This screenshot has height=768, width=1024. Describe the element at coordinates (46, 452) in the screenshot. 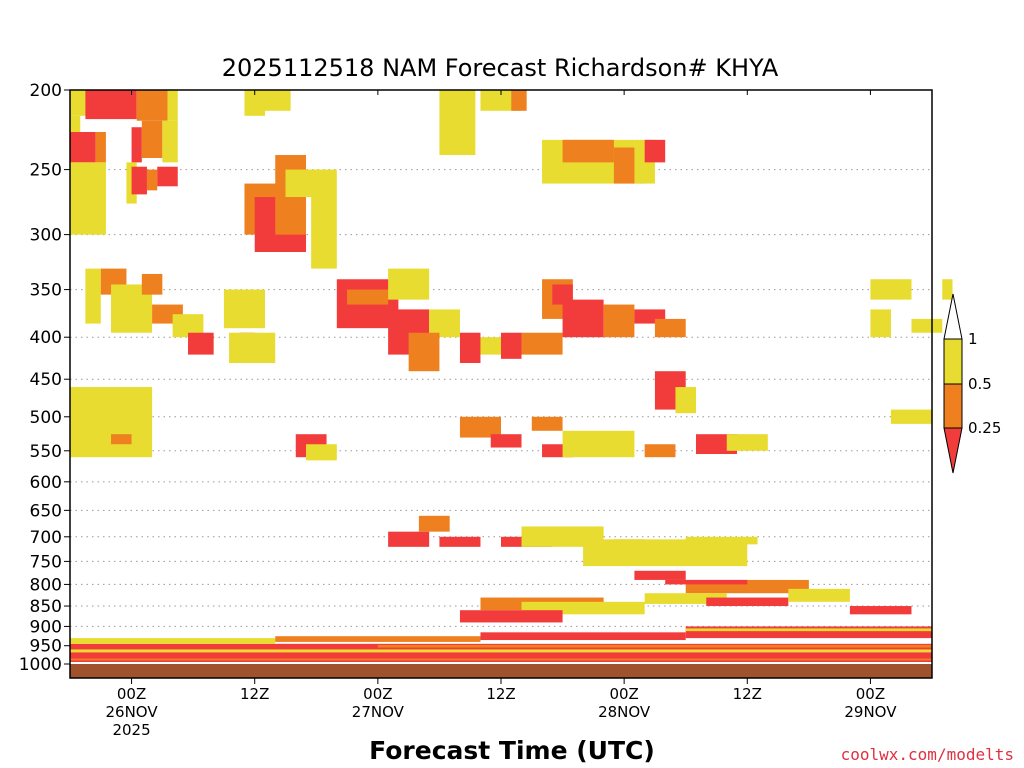

I see `y-tick-label: 550` at that location.